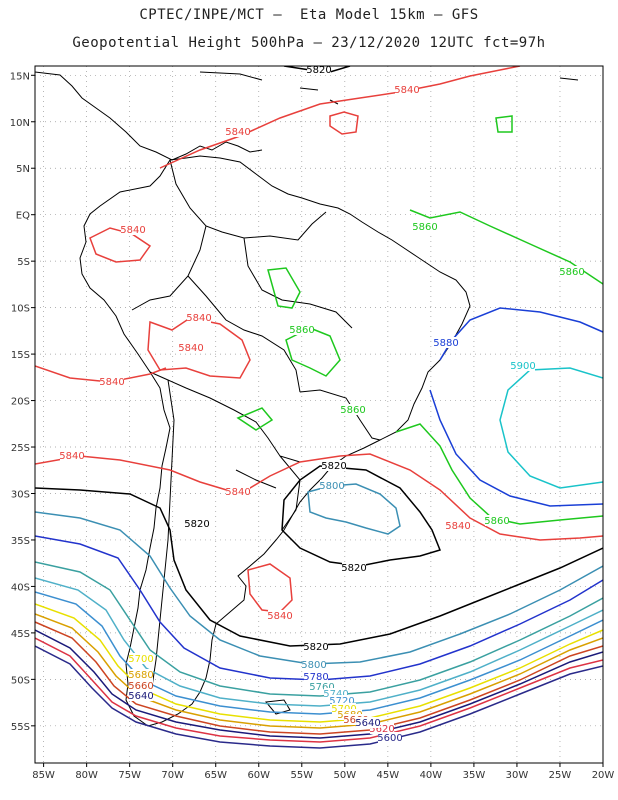 This screenshot has height=800, width=618. I want to click on lat-tick-label: 5S, so click(23, 262).